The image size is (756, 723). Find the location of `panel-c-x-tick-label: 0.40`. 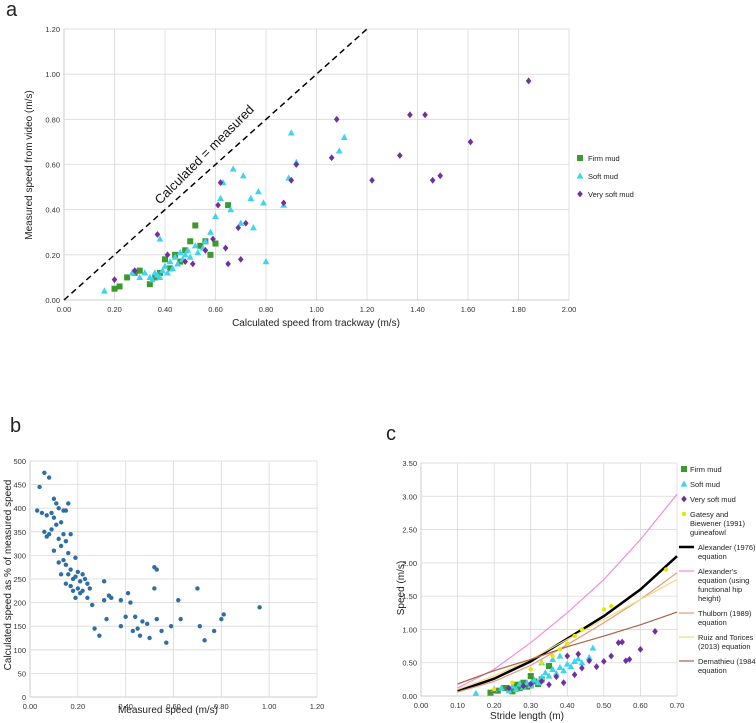

panel-c-x-tick-label: 0.40 is located at coordinates (567, 705).